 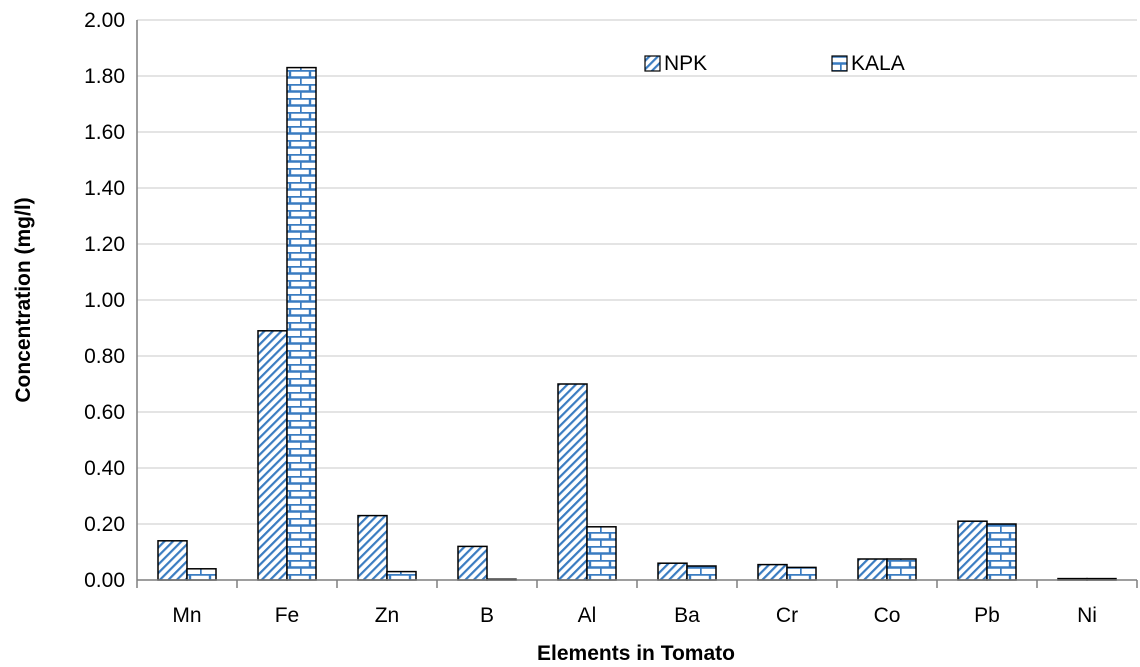 What do you see at coordinates (387, 615) in the screenshot?
I see `x-tick-label: Zn` at bounding box center [387, 615].